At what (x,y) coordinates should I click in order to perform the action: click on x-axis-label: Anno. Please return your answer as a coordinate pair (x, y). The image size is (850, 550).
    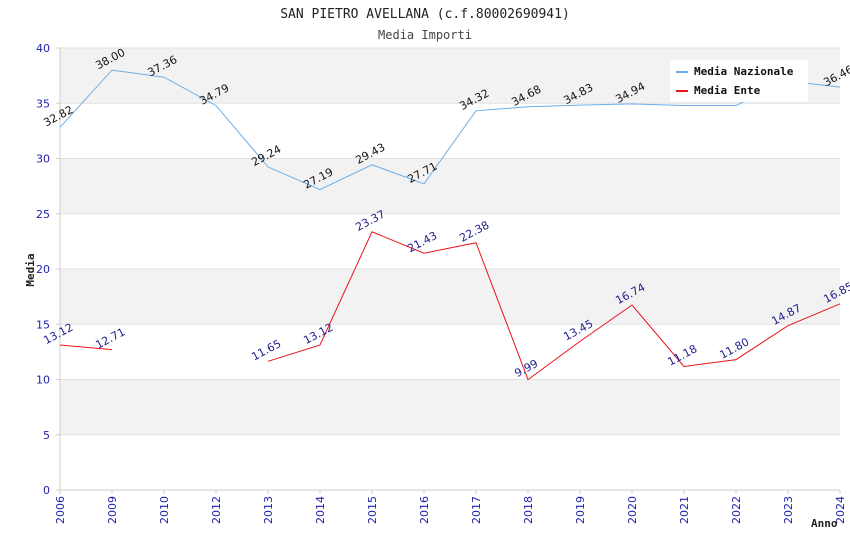
    Looking at the image, I should click on (824, 523).